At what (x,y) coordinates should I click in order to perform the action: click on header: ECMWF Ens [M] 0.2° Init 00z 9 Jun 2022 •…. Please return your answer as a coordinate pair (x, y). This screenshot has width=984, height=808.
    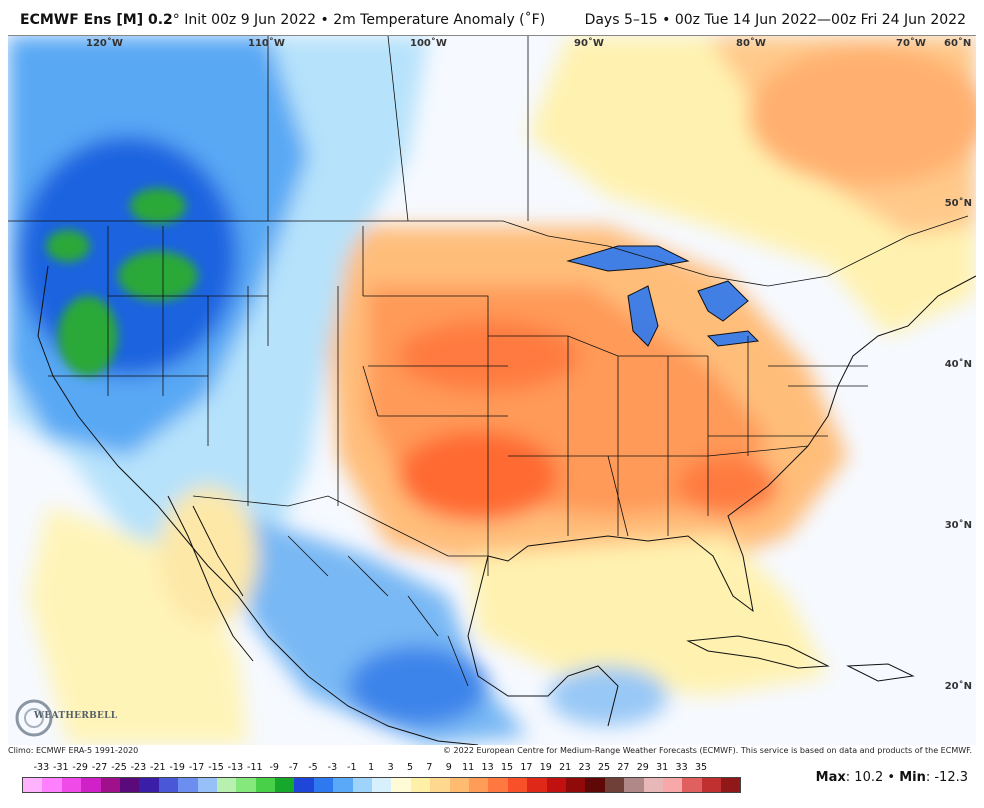
    Looking at the image, I should click on (492, 17).